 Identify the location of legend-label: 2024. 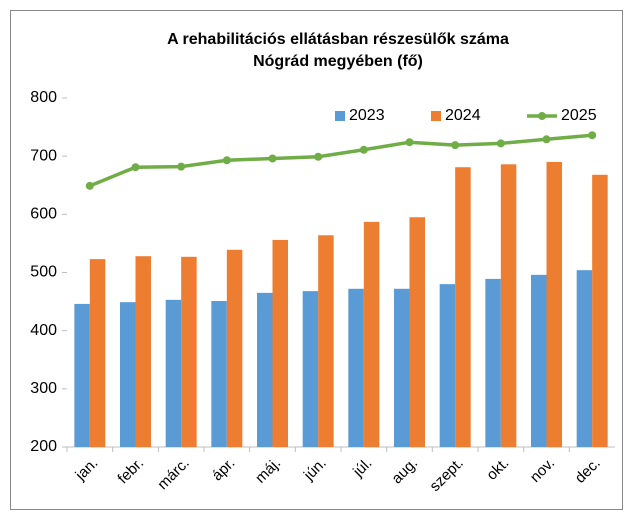
(463, 115).